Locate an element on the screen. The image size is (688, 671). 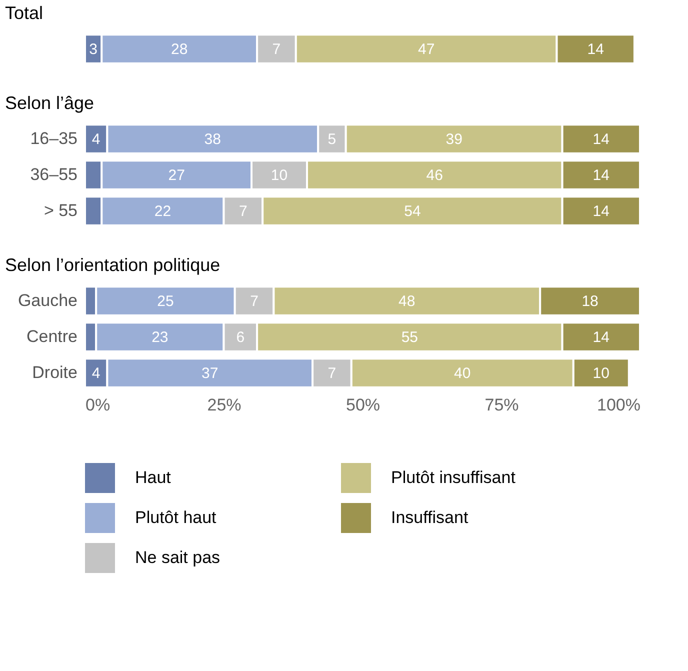
y-tick-label: Droite is located at coordinates (55, 372).